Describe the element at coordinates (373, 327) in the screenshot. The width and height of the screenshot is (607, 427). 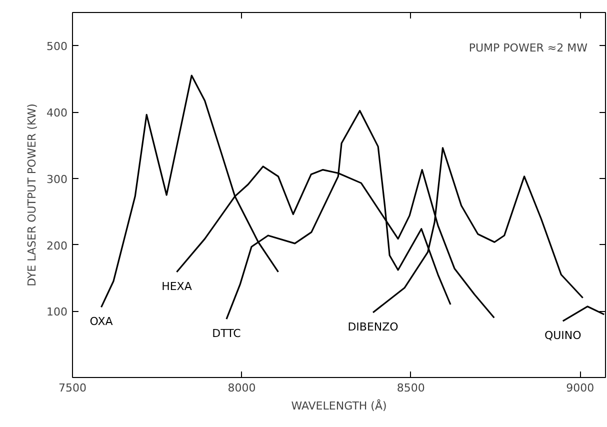
I see `series-label: DIBENZO` at that location.